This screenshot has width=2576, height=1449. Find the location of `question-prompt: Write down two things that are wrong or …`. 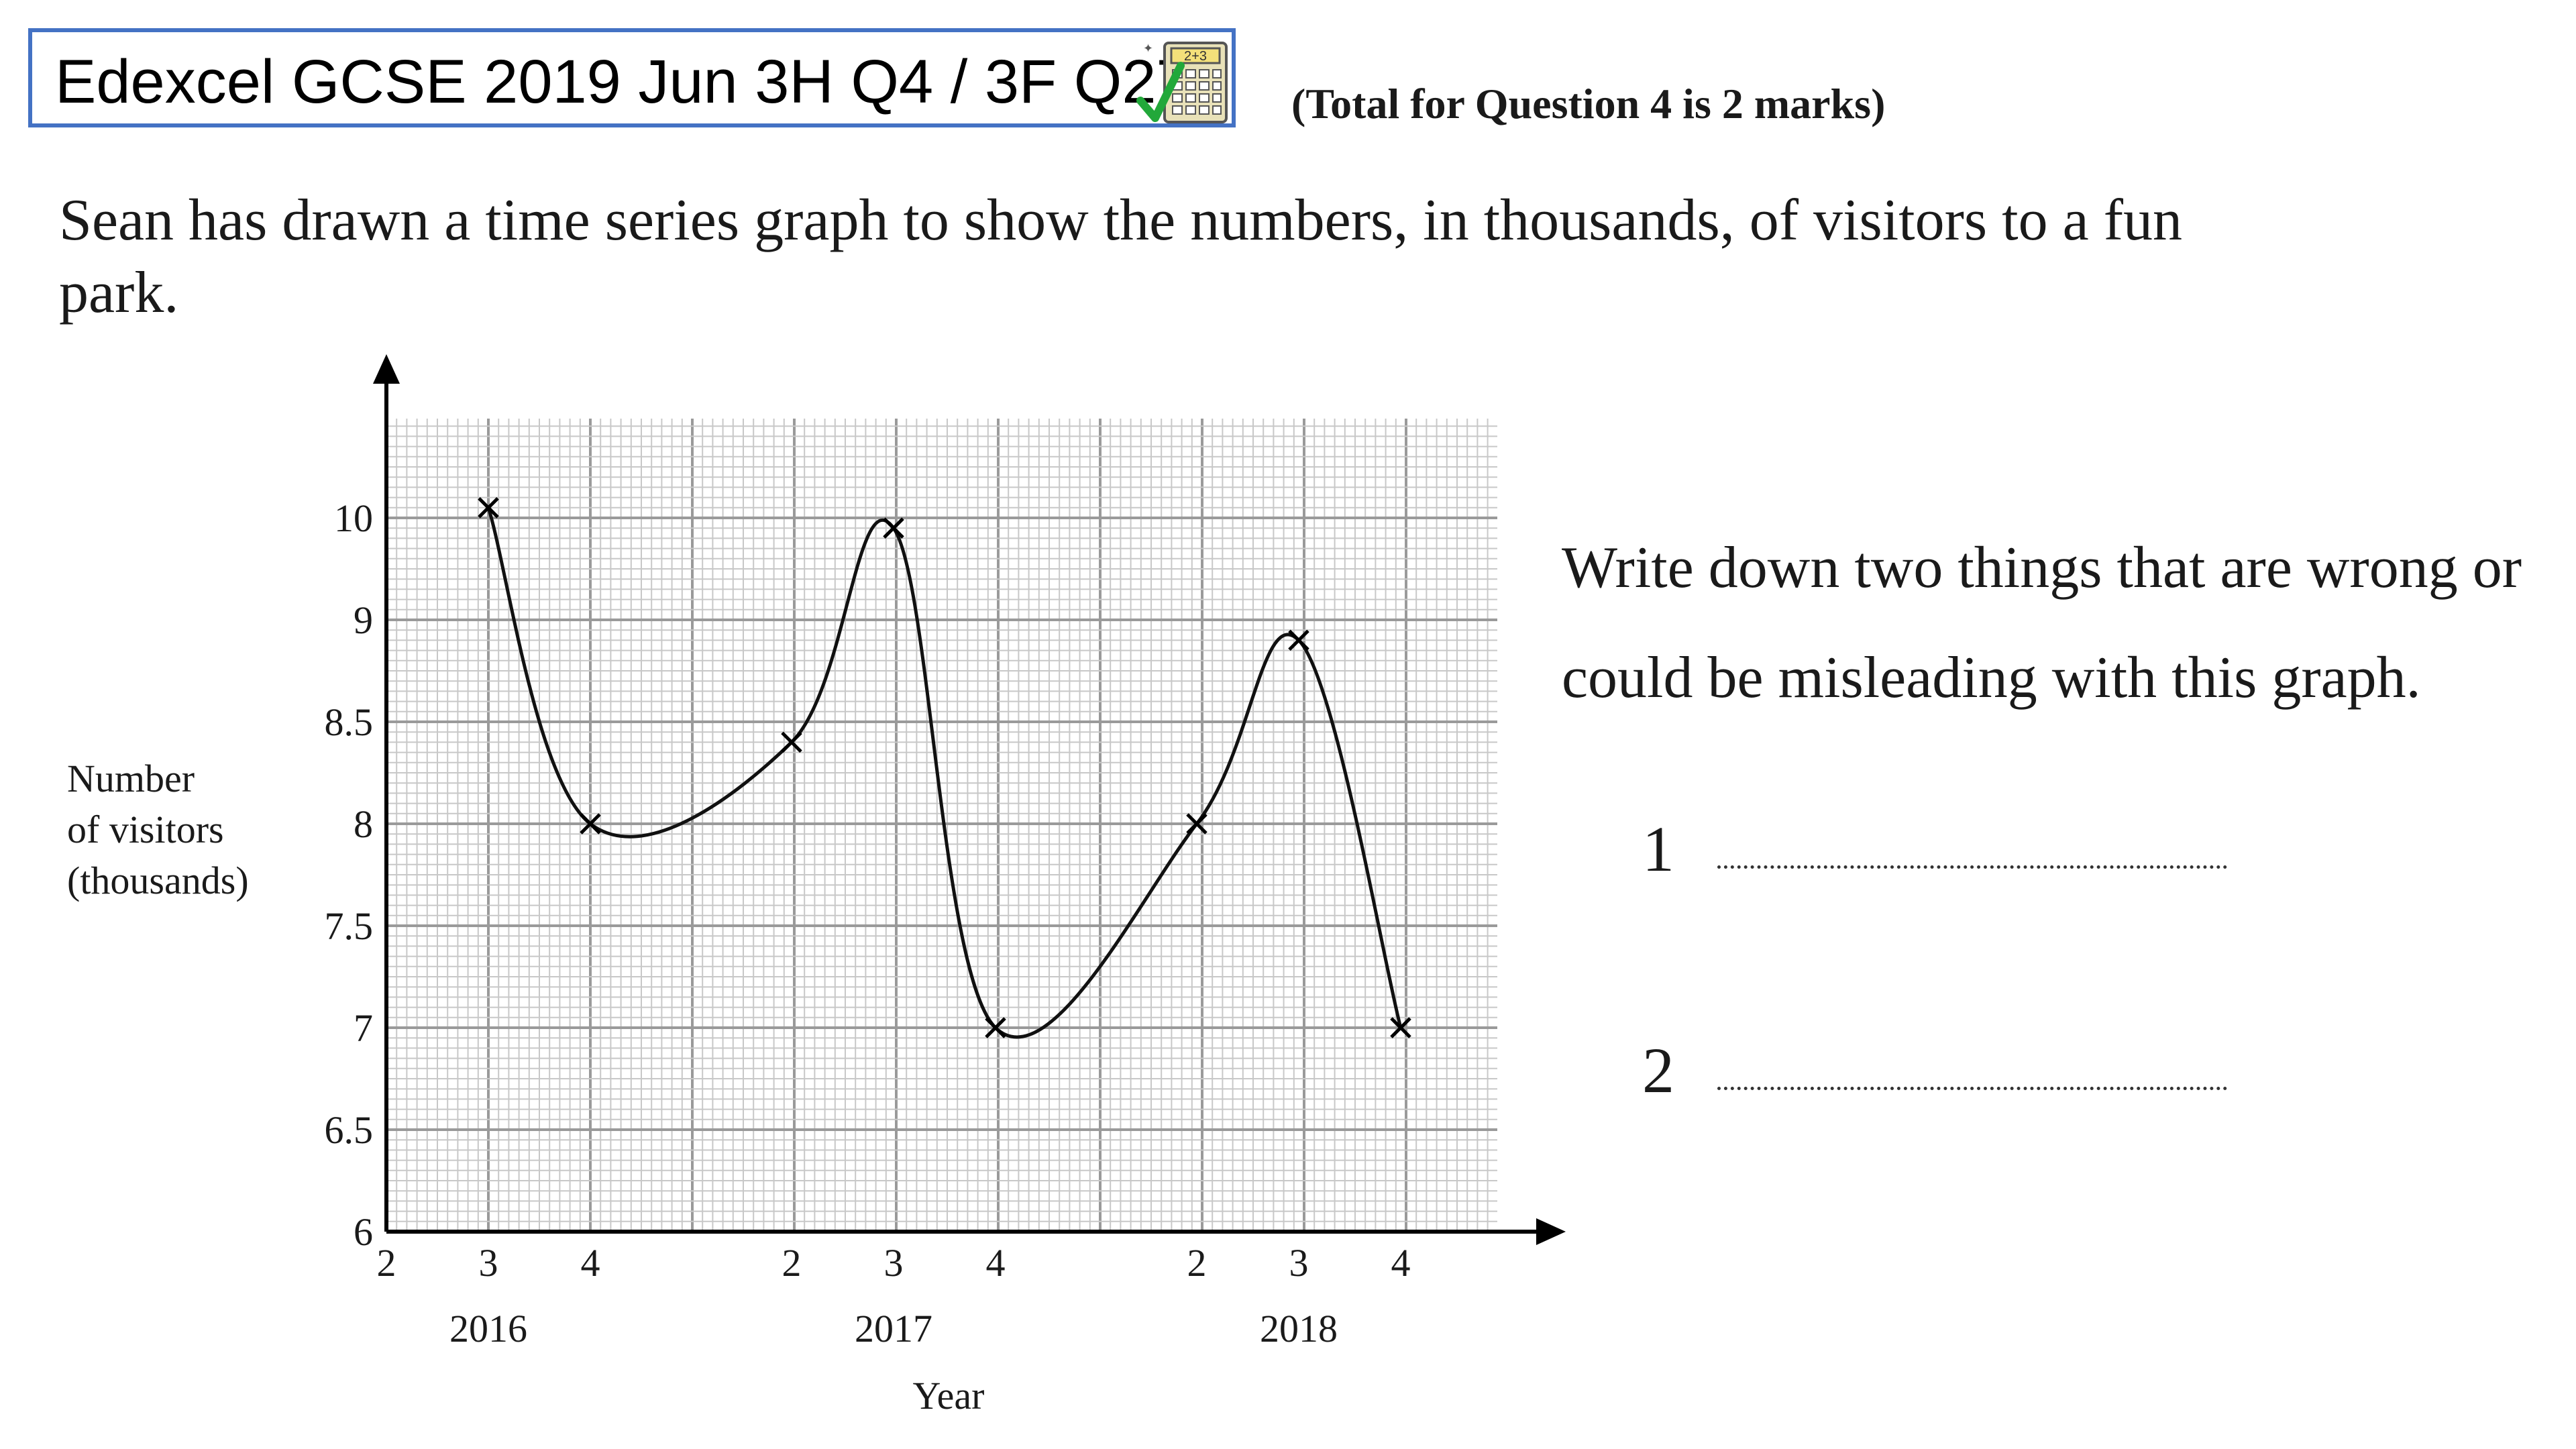

question-prompt: Write down two things that are wrong or … is located at coordinates (2042, 622).